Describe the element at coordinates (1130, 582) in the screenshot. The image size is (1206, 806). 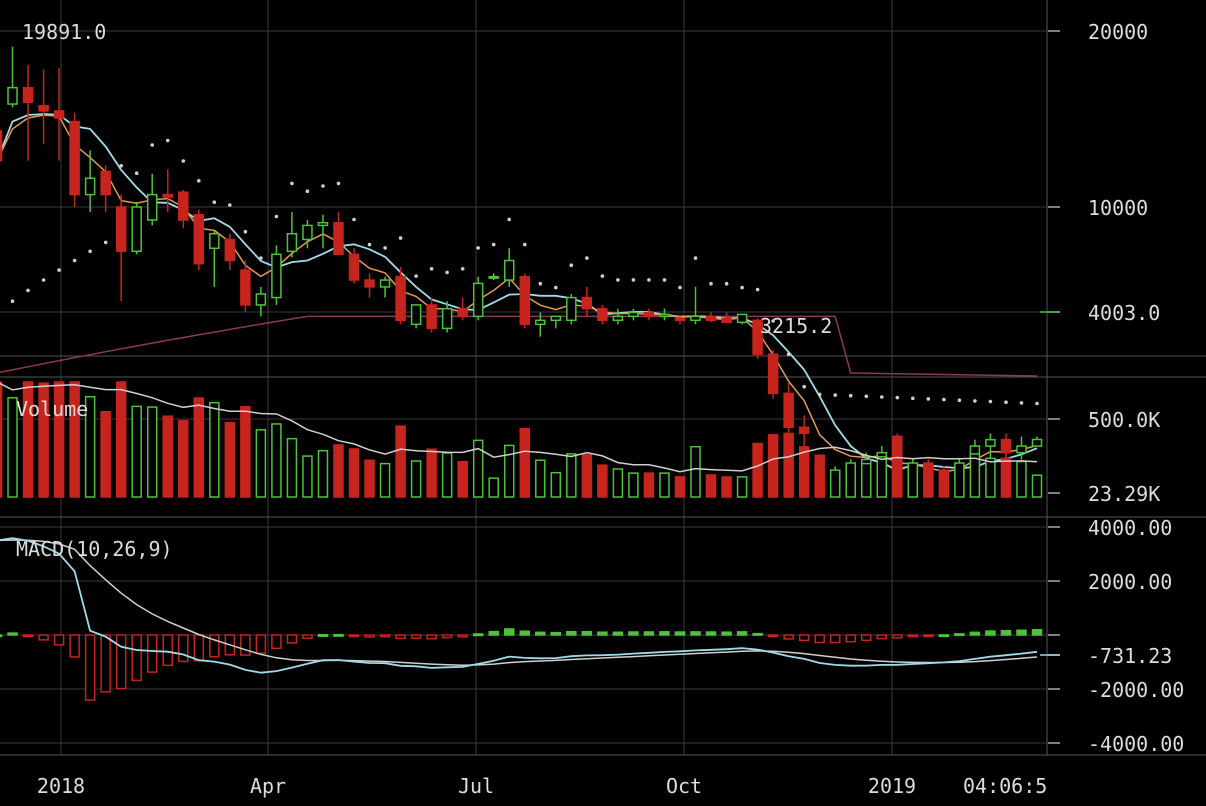
I see `macd-tick-2000: 2000.00` at that location.